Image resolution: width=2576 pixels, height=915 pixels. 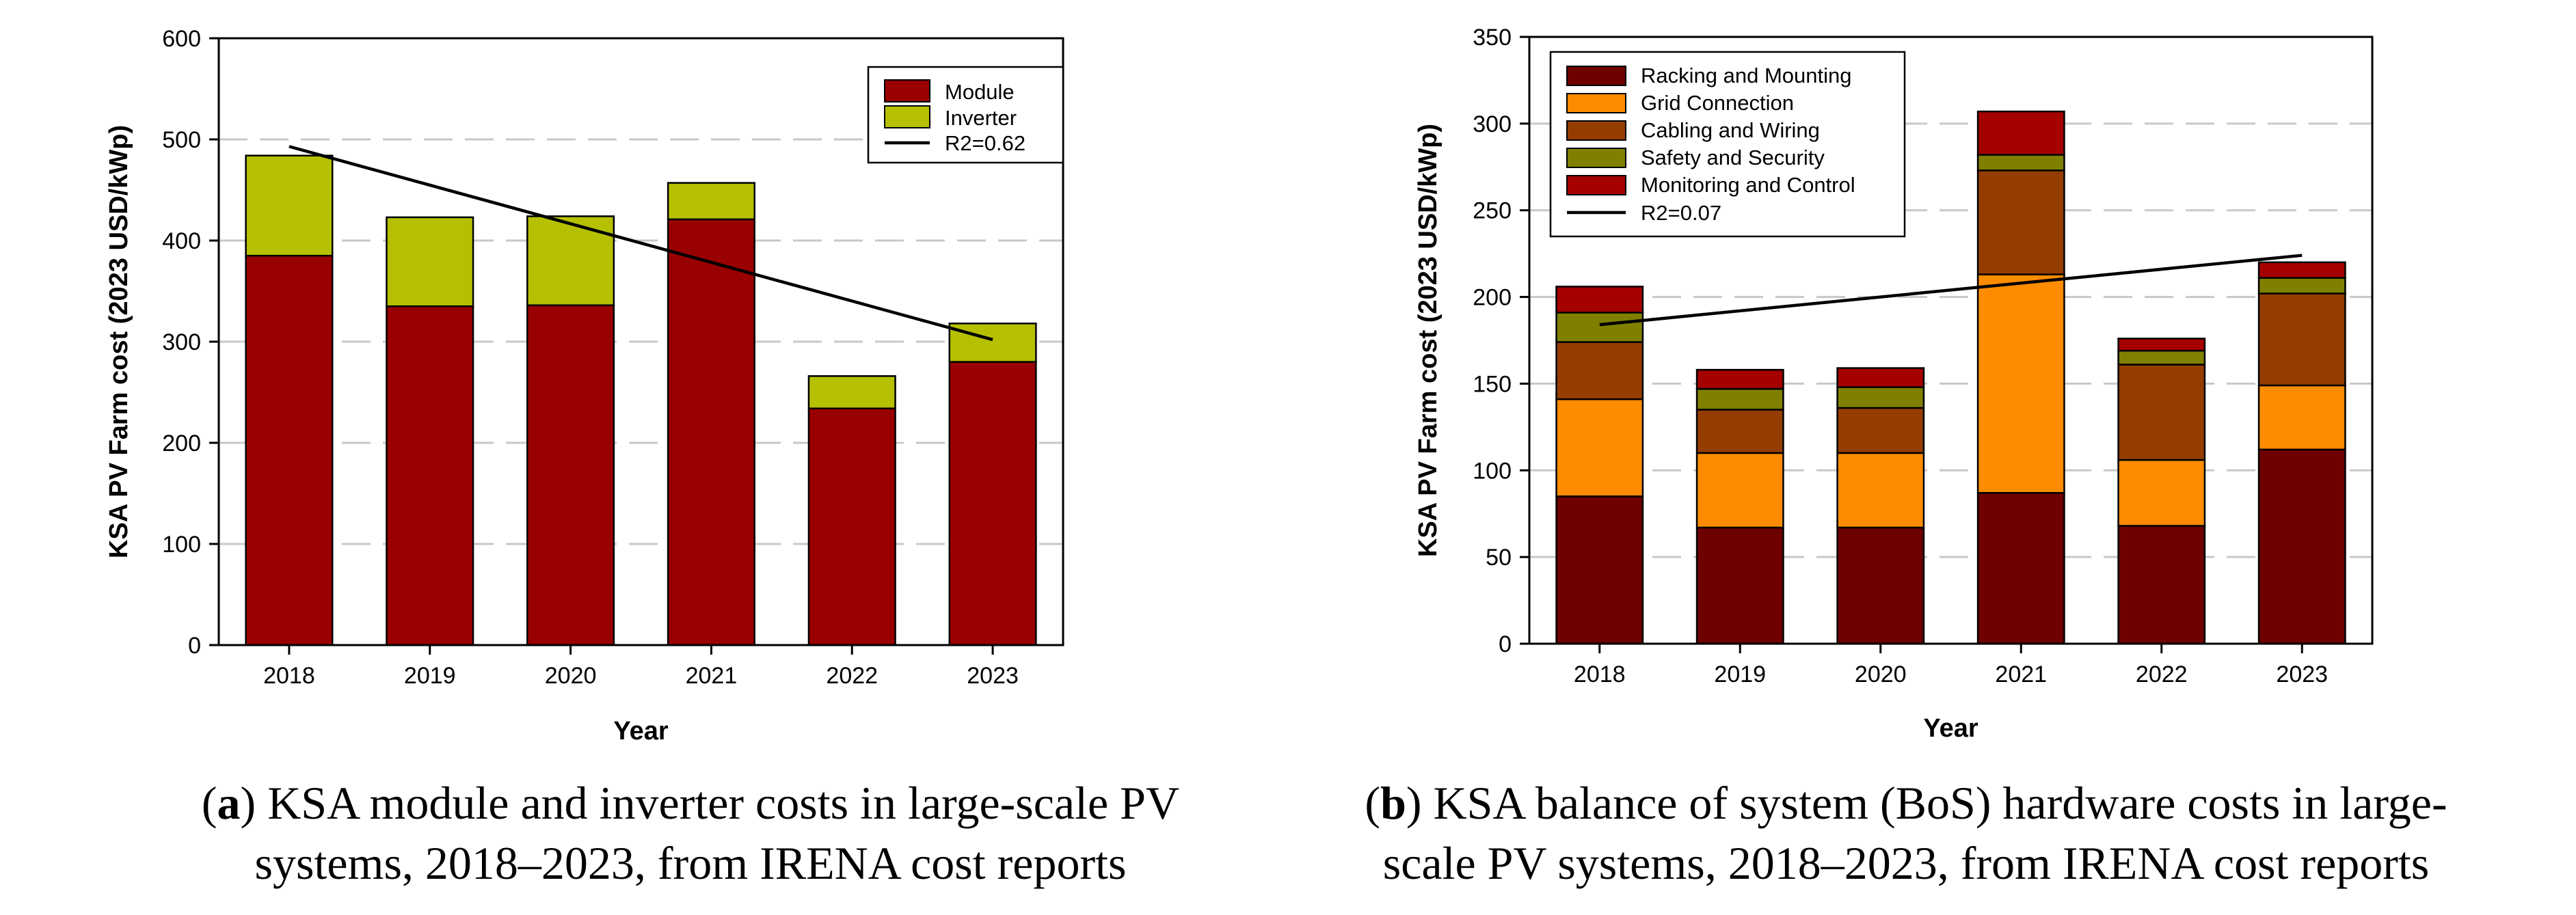 What do you see at coordinates (2301, 270) in the screenshot?
I see `bar-segment-monitoring-and-control-2023` at bounding box center [2301, 270].